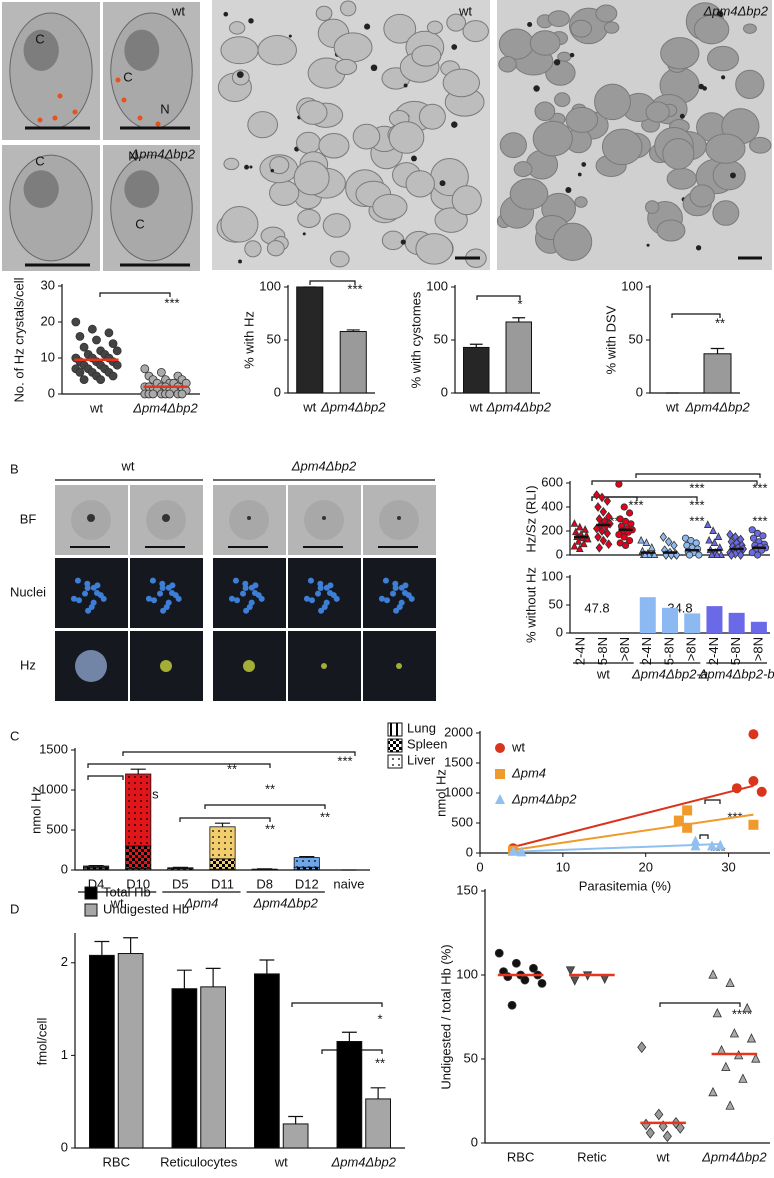 The height and width of the screenshot is (1178, 774). What do you see at coordinates (14, 735) in the screenshot?
I see `panel-letter: C` at bounding box center [14, 735].